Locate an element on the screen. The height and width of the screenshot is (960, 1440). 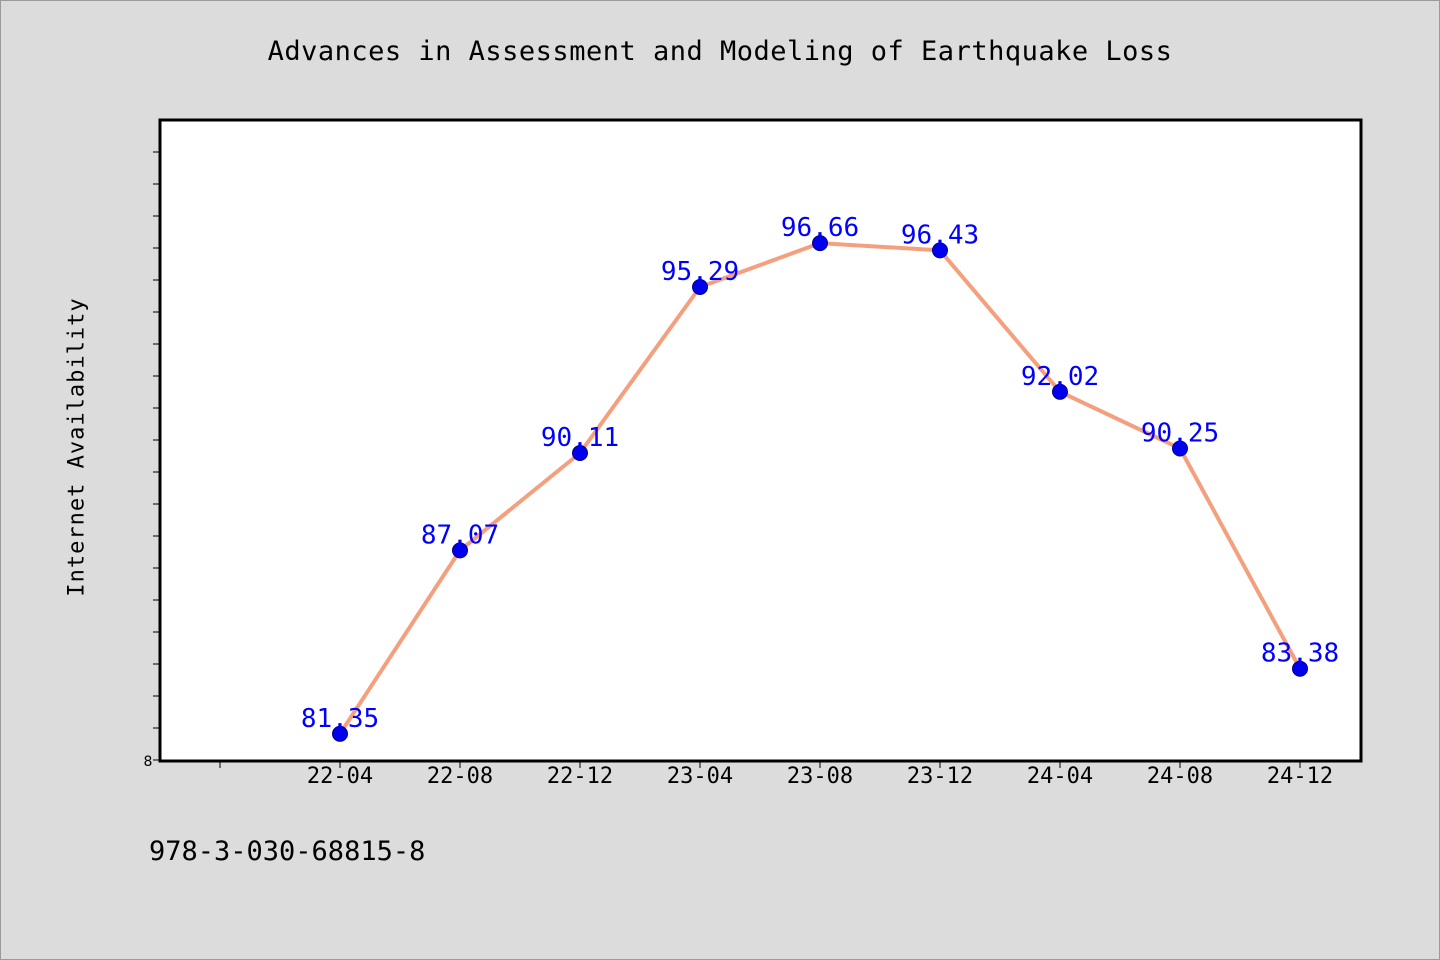
data-label: 81.35 is located at coordinates (340, 719).